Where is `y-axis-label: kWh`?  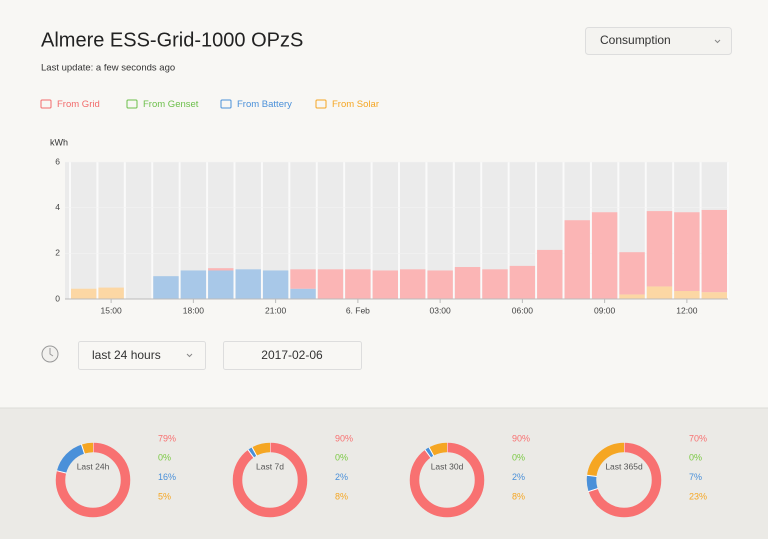 y-axis-label: kWh is located at coordinates (59, 142).